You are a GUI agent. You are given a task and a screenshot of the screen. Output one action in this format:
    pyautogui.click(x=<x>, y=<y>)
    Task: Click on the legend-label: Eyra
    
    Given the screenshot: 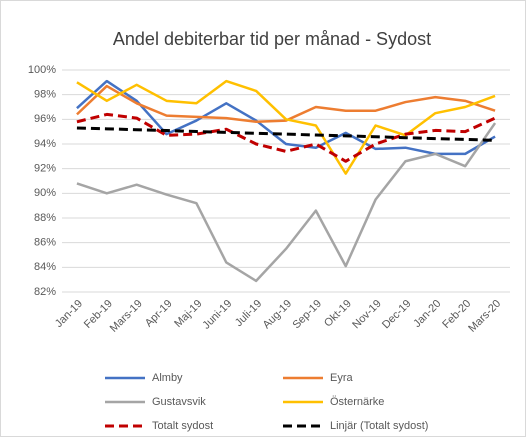 What is the action you would take?
    pyautogui.click(x=342, y=378)
    